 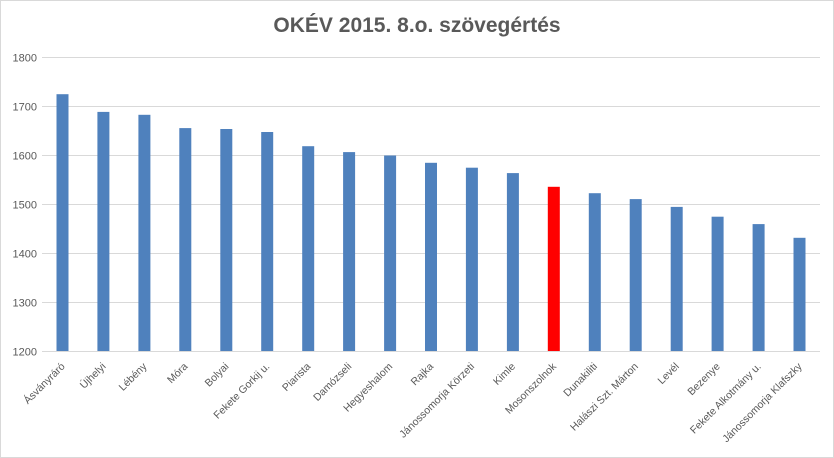 I want to click on y-tick-label: 1300, so click(x=25, y=304).